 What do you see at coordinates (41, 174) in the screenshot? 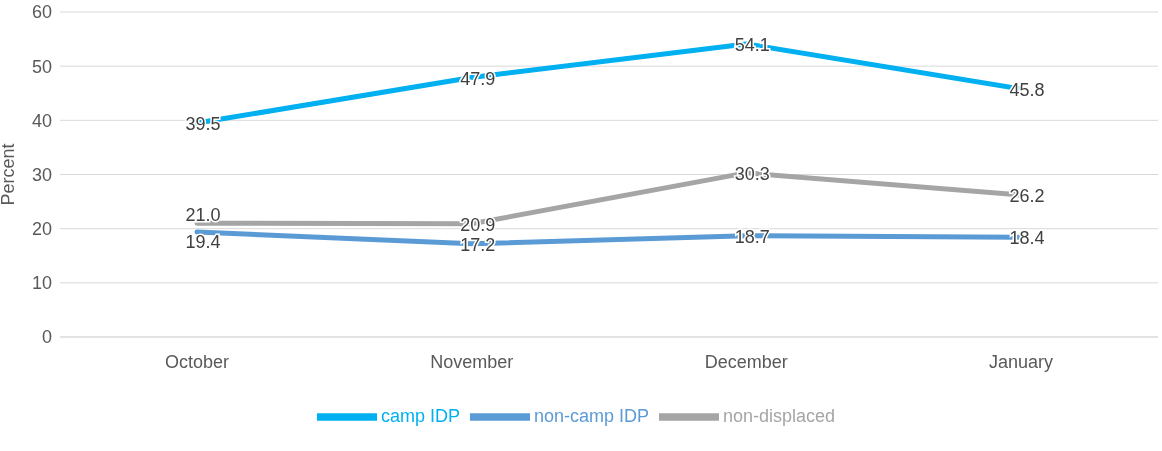
I see `y-tick-label: 30` at bounding box center [41, 174].